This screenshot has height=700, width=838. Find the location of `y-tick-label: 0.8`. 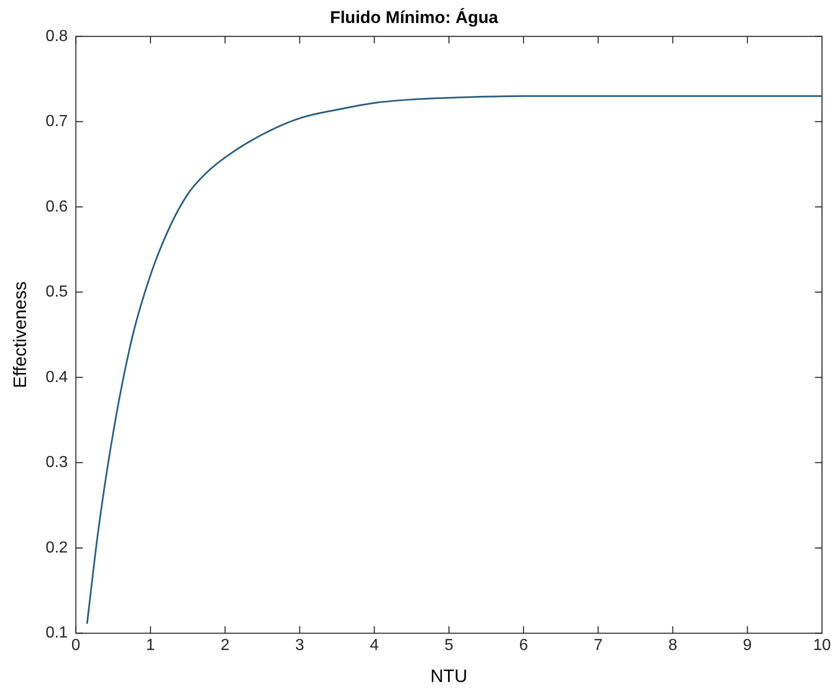

y-tick-label: 0.8 is located at coordinates (57, 36).